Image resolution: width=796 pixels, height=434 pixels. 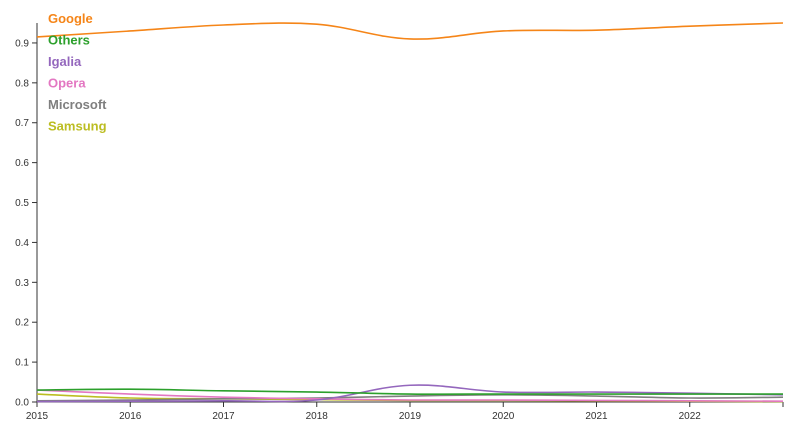 I want to click on y-tick-label: 0.7, so click(x=22, y=123).